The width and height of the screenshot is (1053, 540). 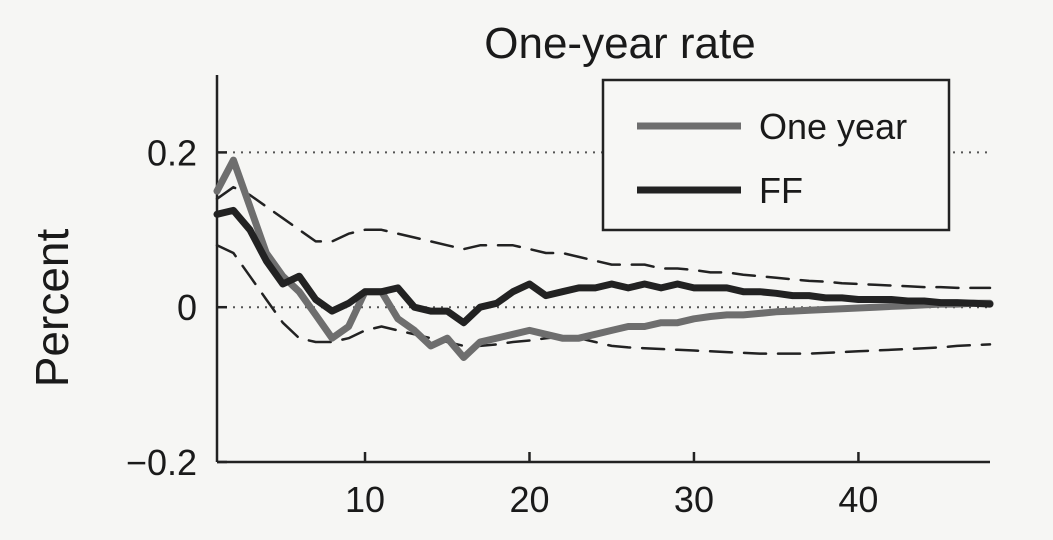 I want to click on legend-box, so click(x=776, y=155).